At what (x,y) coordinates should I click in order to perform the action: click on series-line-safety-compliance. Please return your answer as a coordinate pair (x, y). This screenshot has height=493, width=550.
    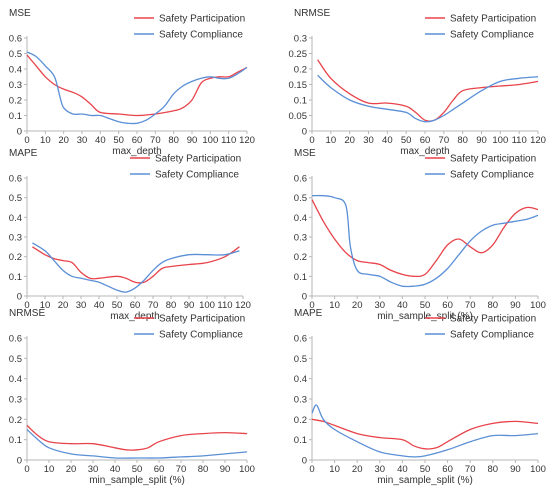
    Looking at the image, I should click on (425, 241).